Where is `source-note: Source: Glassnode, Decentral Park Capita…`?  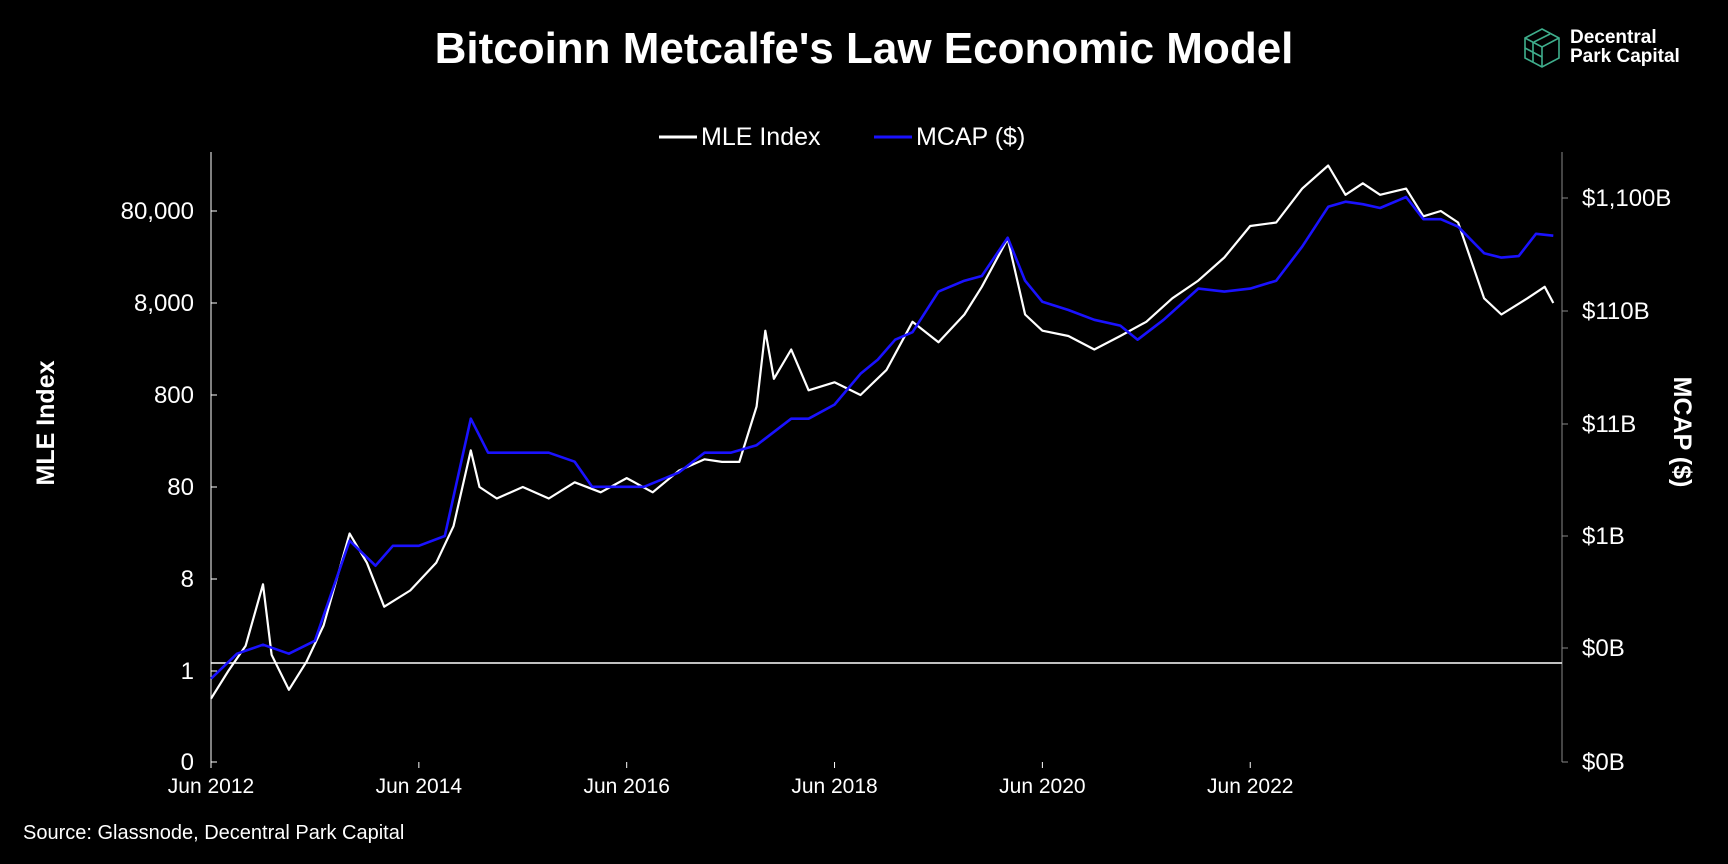 source-note: Source: Glassnode, Decentral Park Capita… is located at coordinates (214, 833).